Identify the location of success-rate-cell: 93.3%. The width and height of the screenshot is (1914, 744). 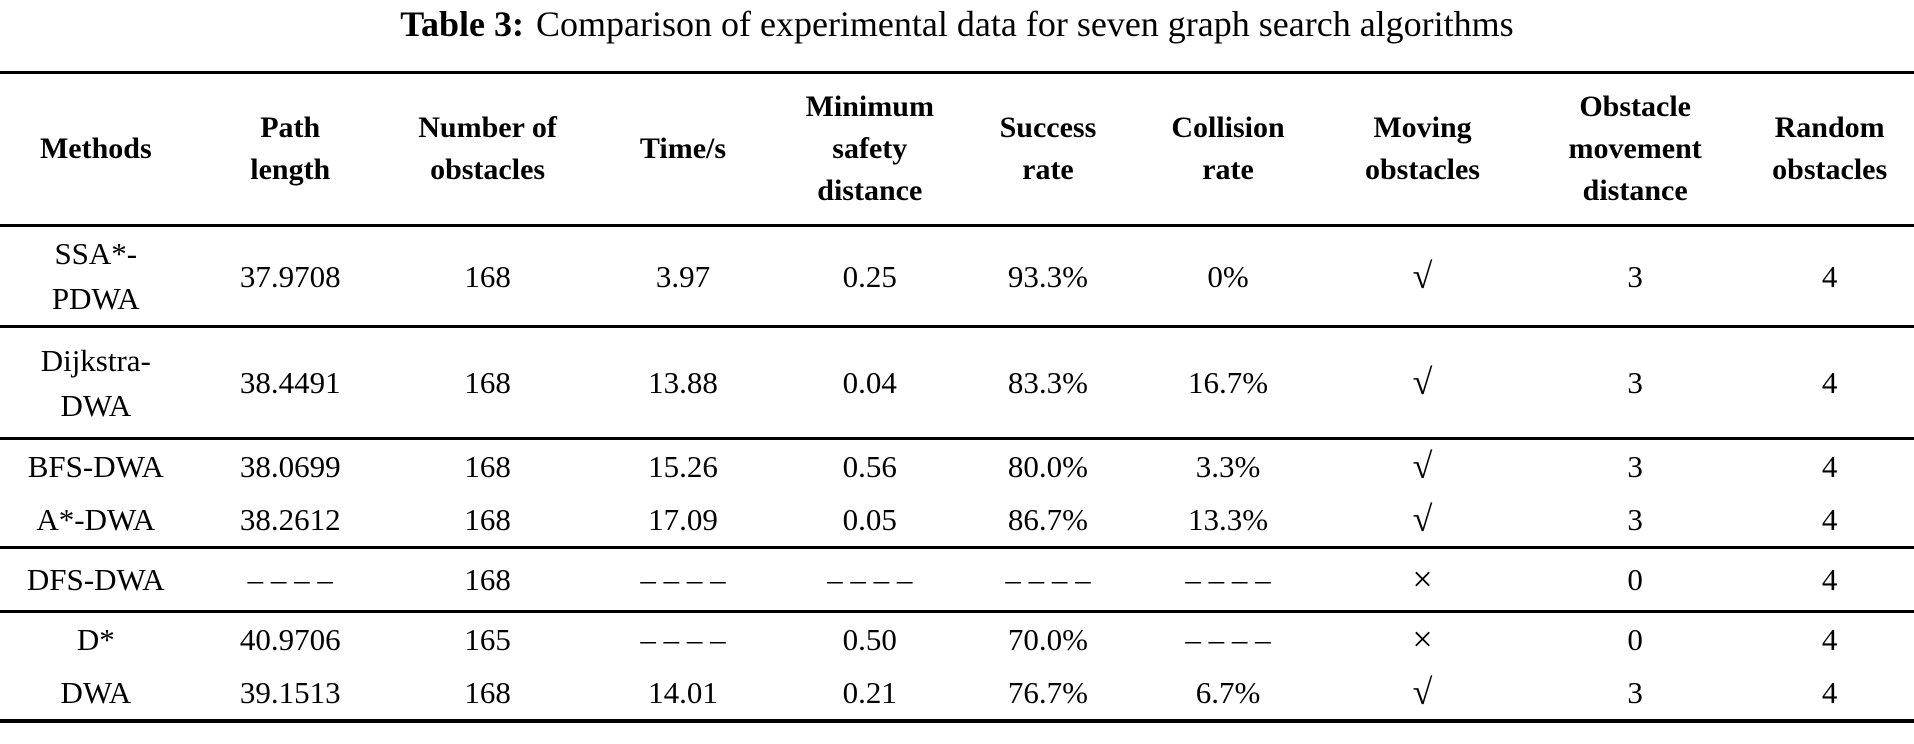
(1047, 276).